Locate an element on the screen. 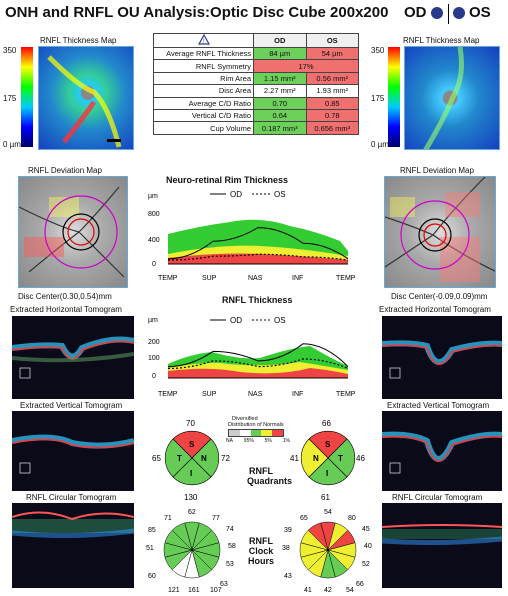 Image resolution: width=508 pixels, height=596 pixels. os-thickness-map-overlay is located at coordinates (443, 98).